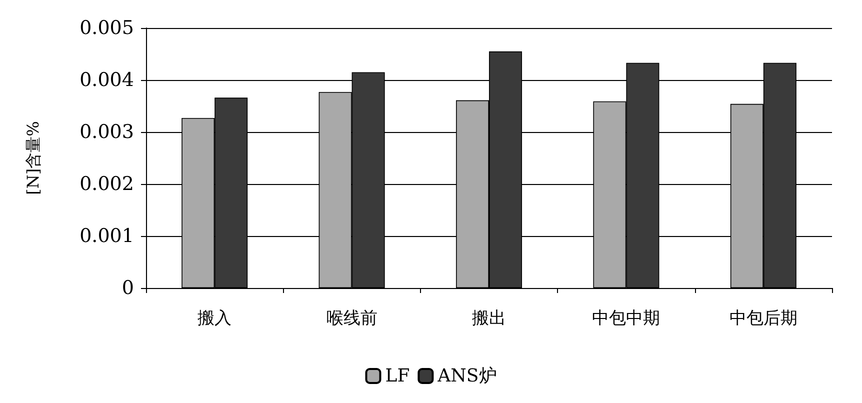  I want to click on legend-label: LF, so click(397, 376).